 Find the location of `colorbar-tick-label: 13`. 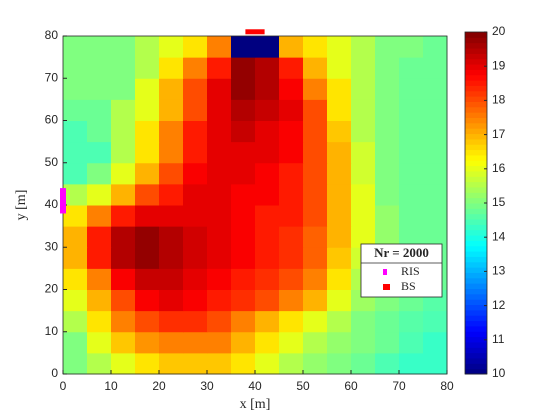

colorbar-tick-label: 13 is located at coordinates (499, 271).